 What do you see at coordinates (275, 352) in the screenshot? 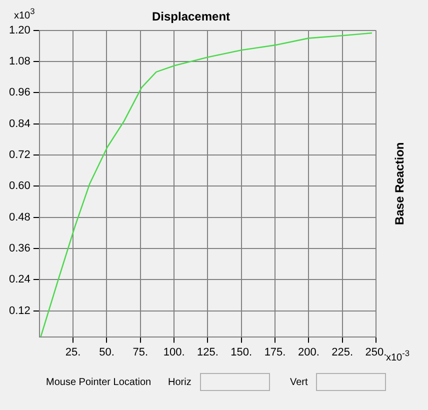
I see `x-tick-label: 175.` at bounding box center [275, 352].